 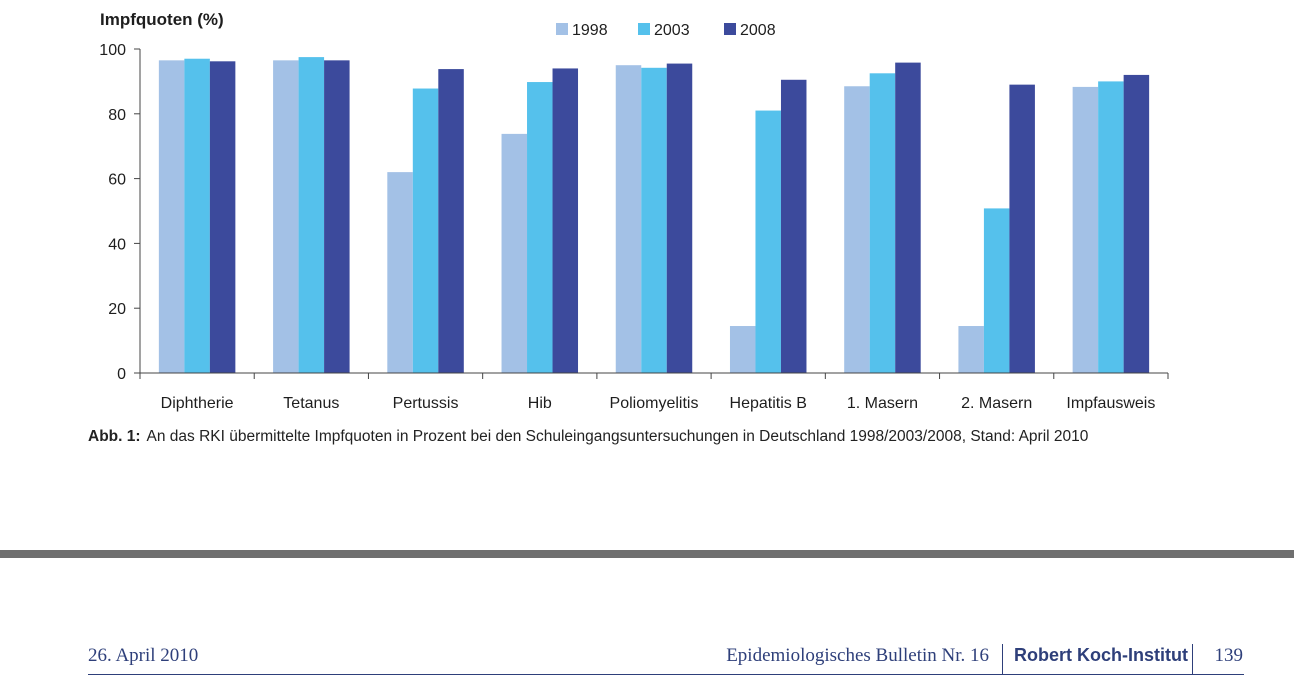 I want to click on x-tick-label: Impfausweis, so click(x=1110, y=403).